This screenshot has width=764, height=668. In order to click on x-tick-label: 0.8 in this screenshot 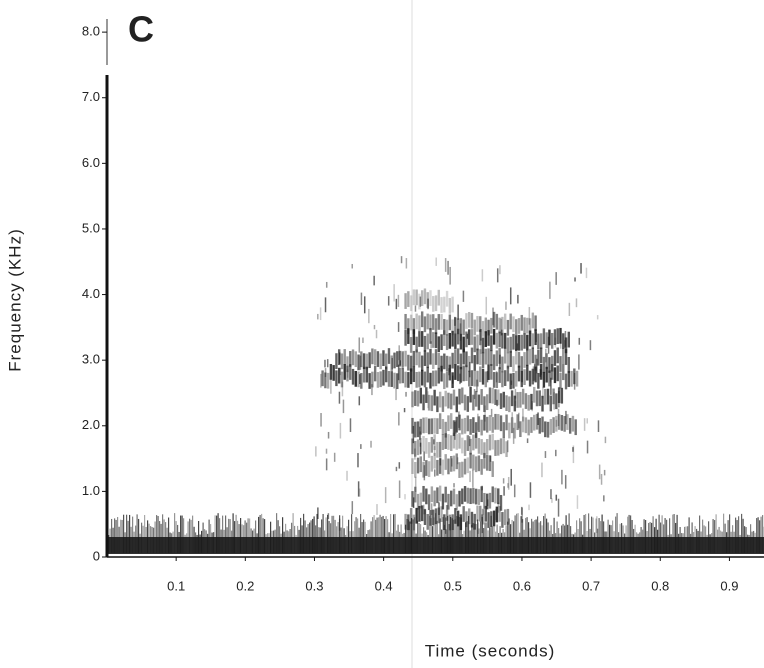, I will do `click(660, 585)`.